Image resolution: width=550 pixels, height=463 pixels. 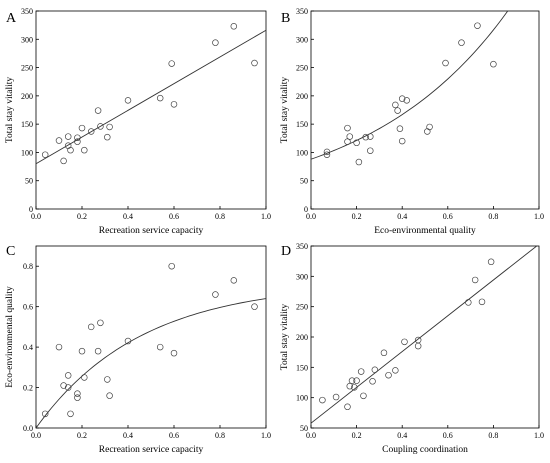 What do you see at coordinates (28, 388) in the screenshot?
I see `y-tick-label: 0.2` at bounding box center [28, 388].